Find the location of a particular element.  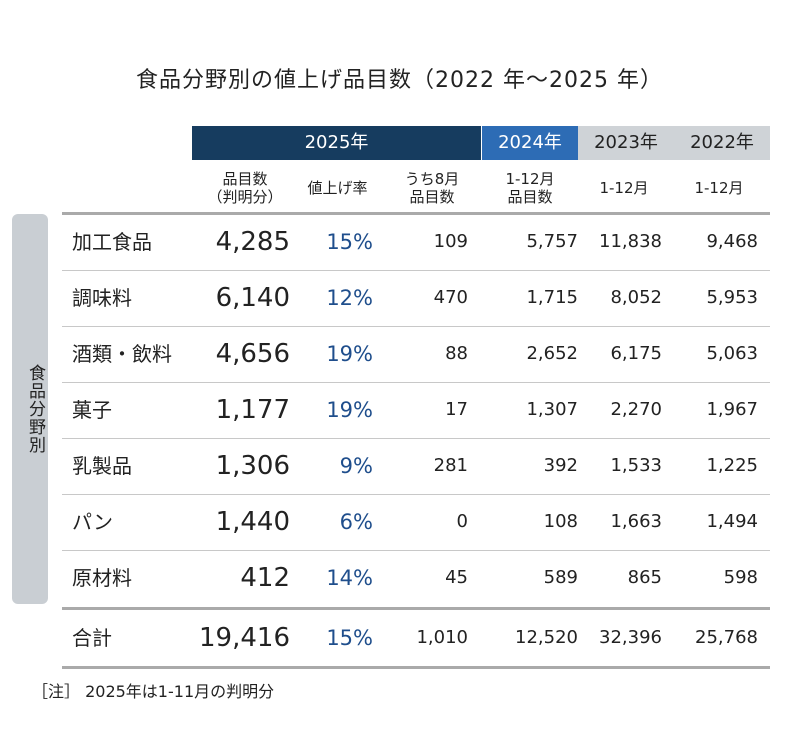

items-2024: 108 is located at coordinates (560, 521).